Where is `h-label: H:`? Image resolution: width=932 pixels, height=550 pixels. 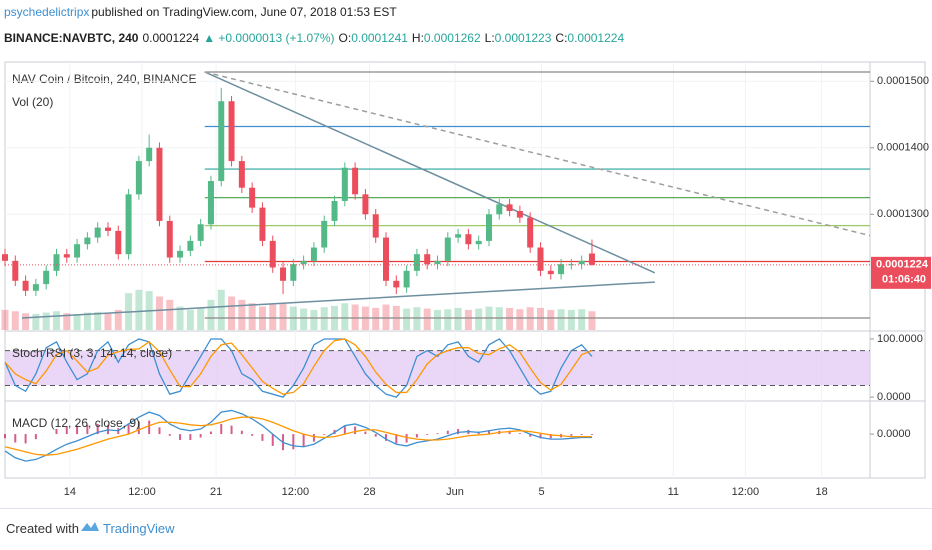
h-label: H: is located at coordinates (417, 38).